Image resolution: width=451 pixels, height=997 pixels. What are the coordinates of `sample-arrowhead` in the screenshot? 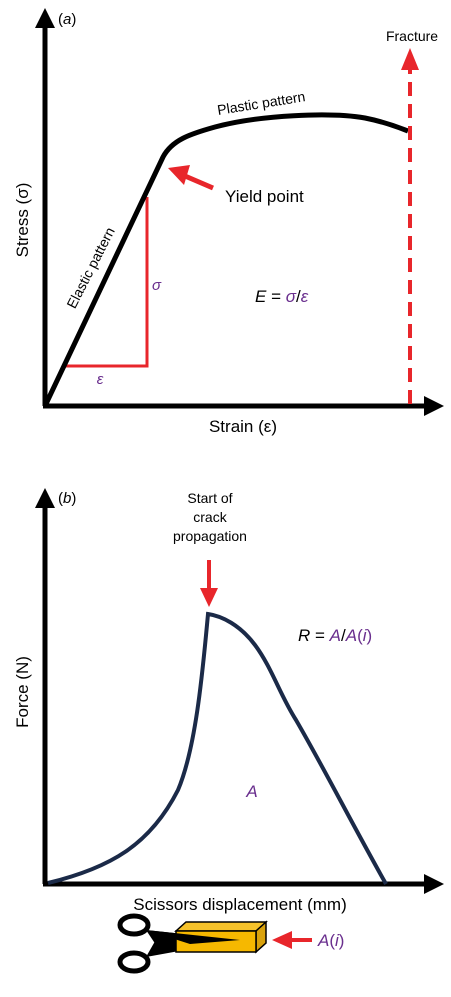 It's located at (282, 940).